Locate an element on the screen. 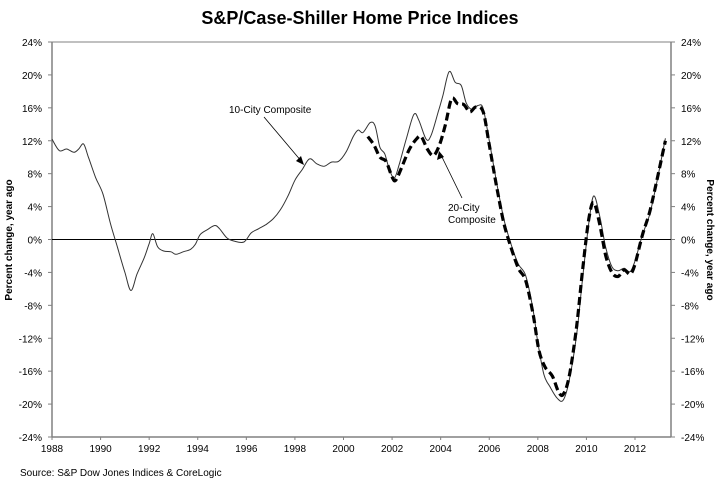 This screenshot has height=483, width=719. y-tick-label-left: 0% is located at coordinates (35, 241).